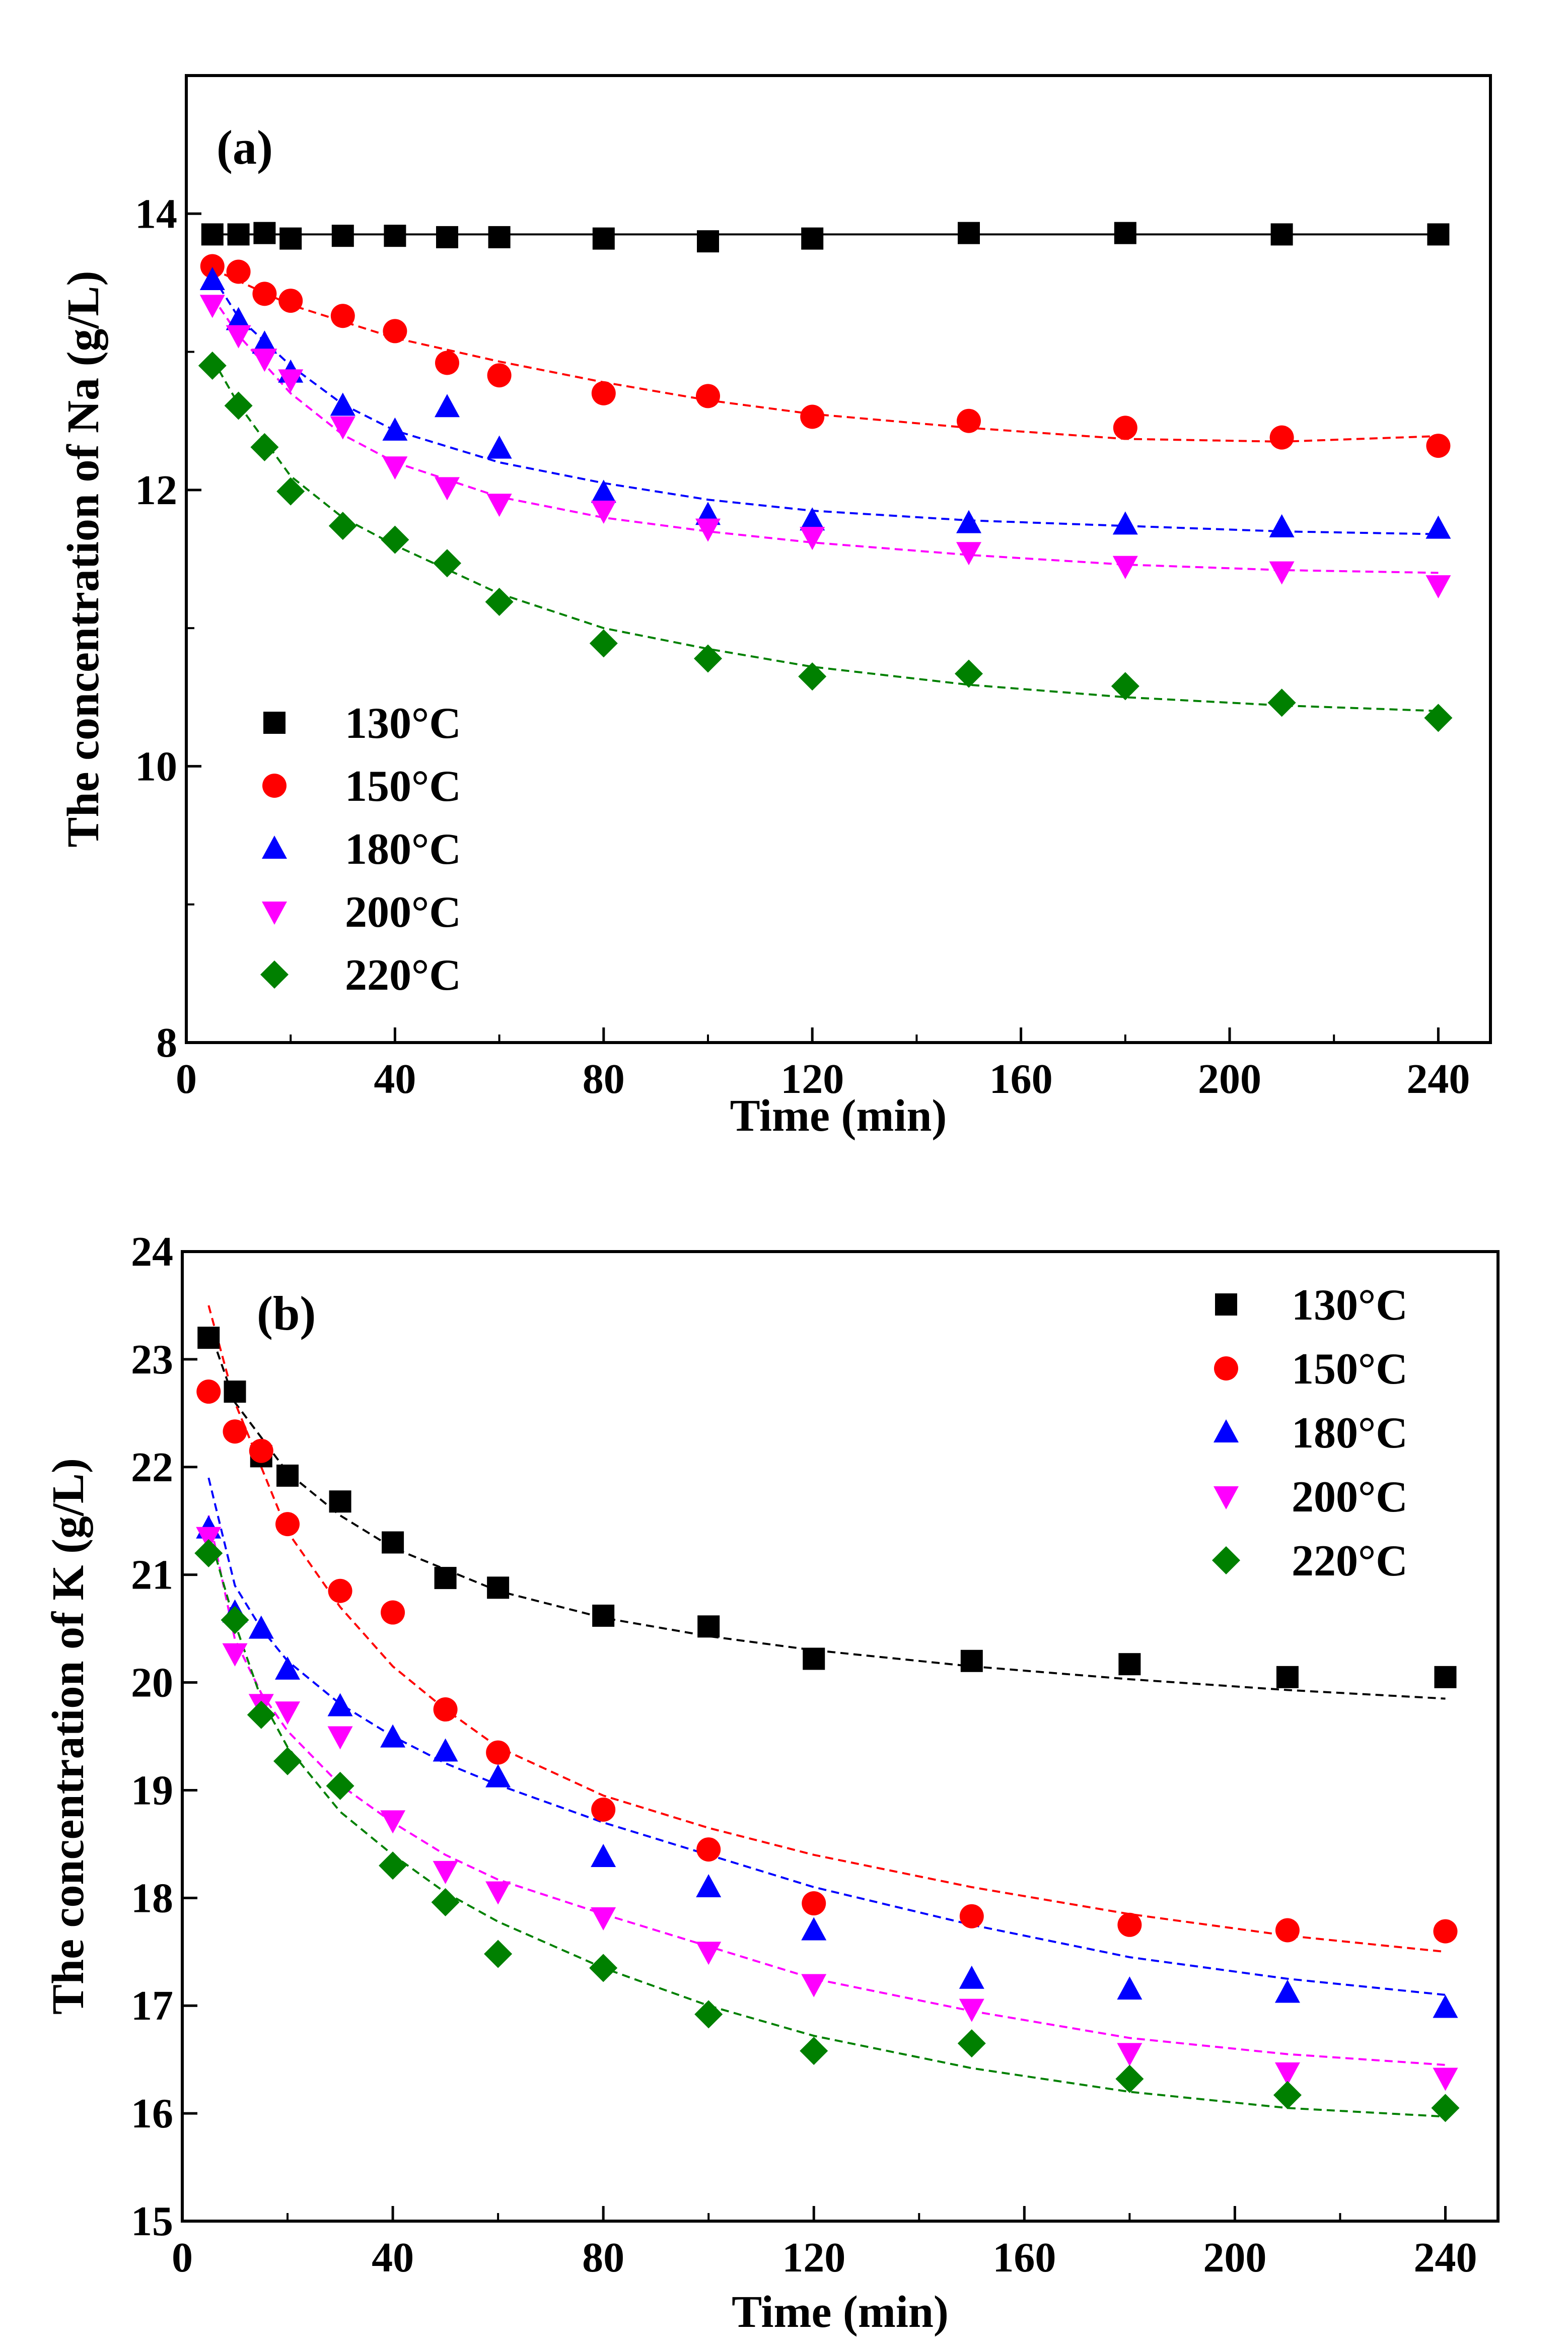 The height and width of the screenshot is (2343, 1568). Describe the element at coordinates (274, 913) in the screenshot. I see `legend-marker-a-200c` at that location.